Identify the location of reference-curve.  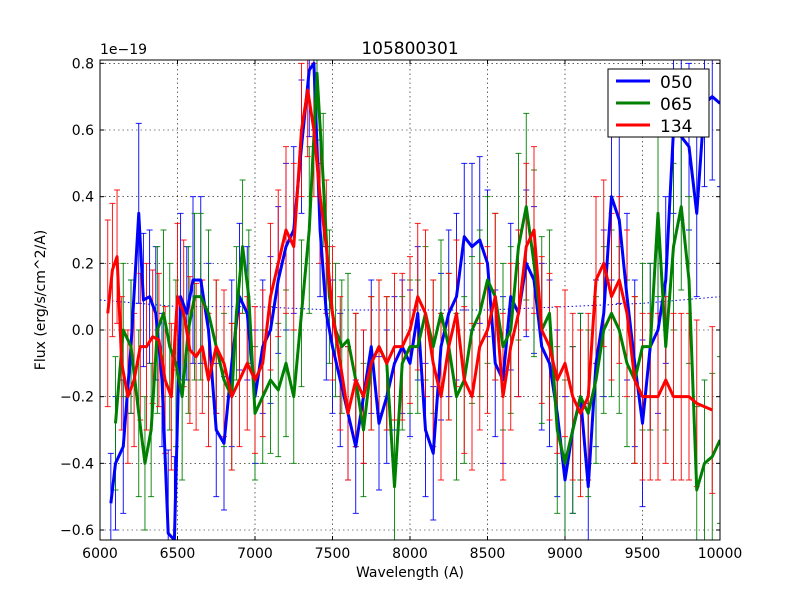
(410, 303).